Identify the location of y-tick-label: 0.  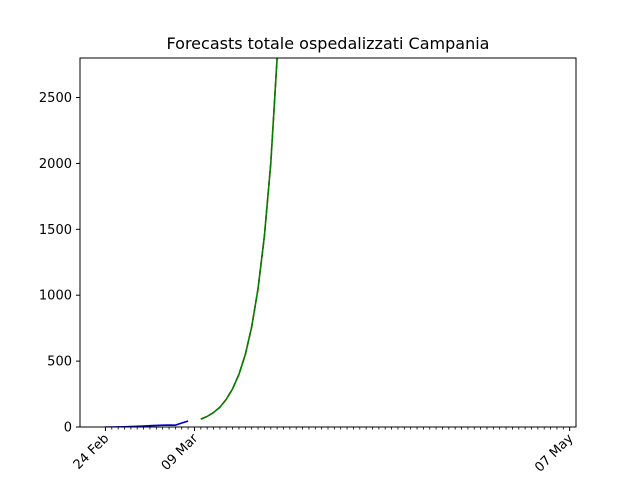
(68, 428).